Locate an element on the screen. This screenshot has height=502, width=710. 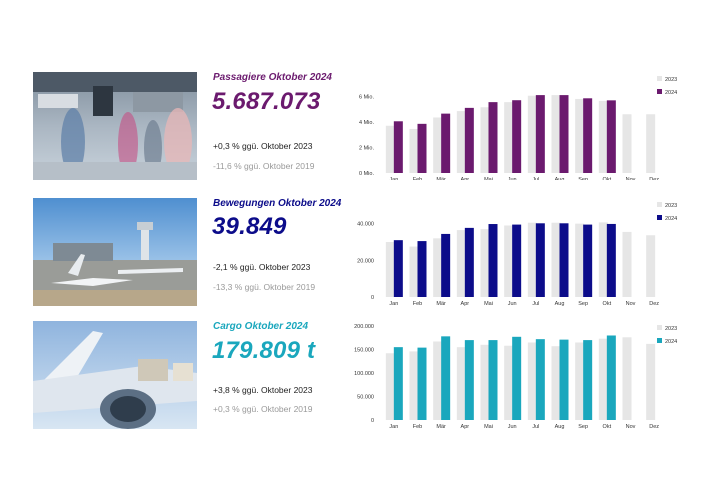
y-tick-label: 4 Mio. is located at coordinates (366, 123).